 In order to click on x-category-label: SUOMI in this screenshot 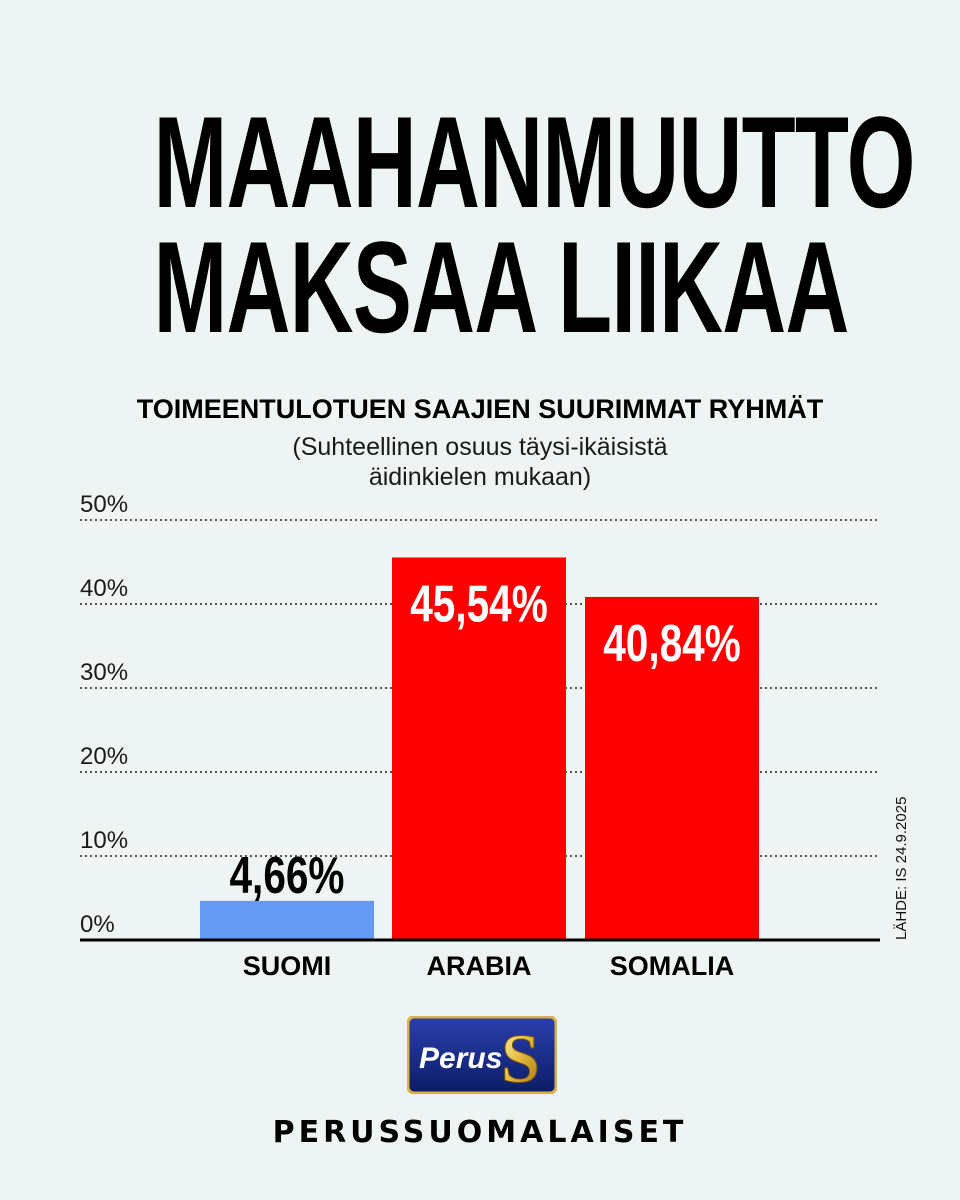, I will do `click(287, 966)`.